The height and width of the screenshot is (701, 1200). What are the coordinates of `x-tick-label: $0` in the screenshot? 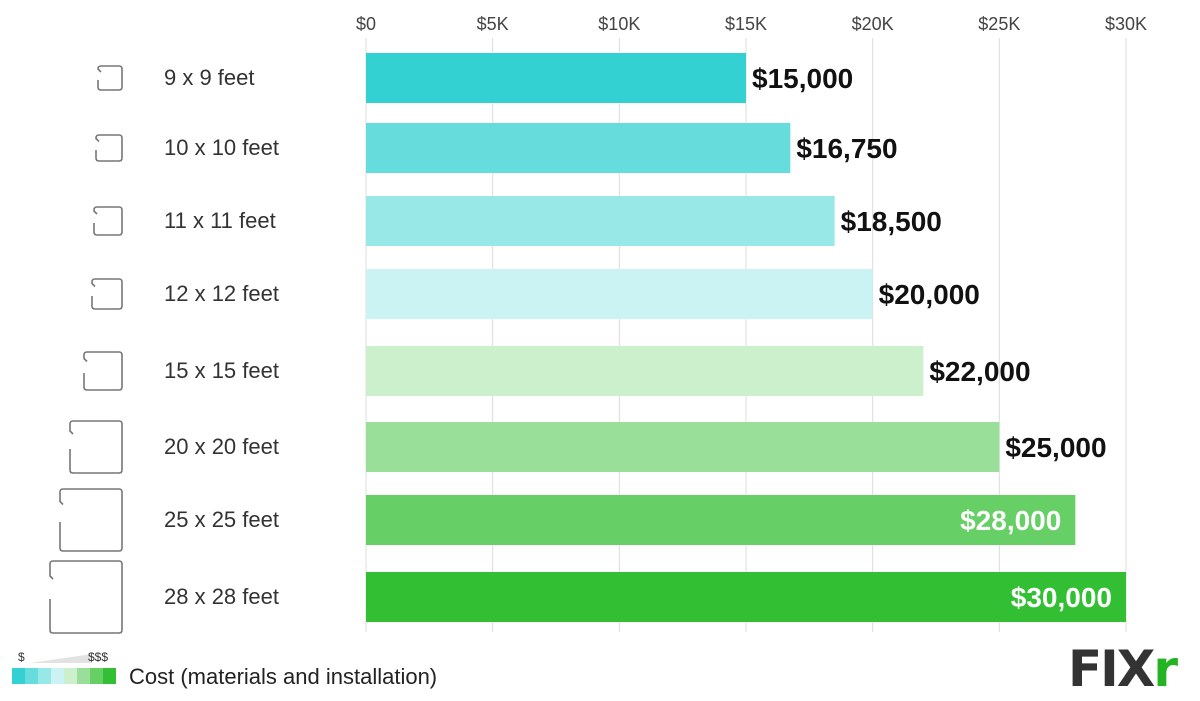 It's located at (366, 24).